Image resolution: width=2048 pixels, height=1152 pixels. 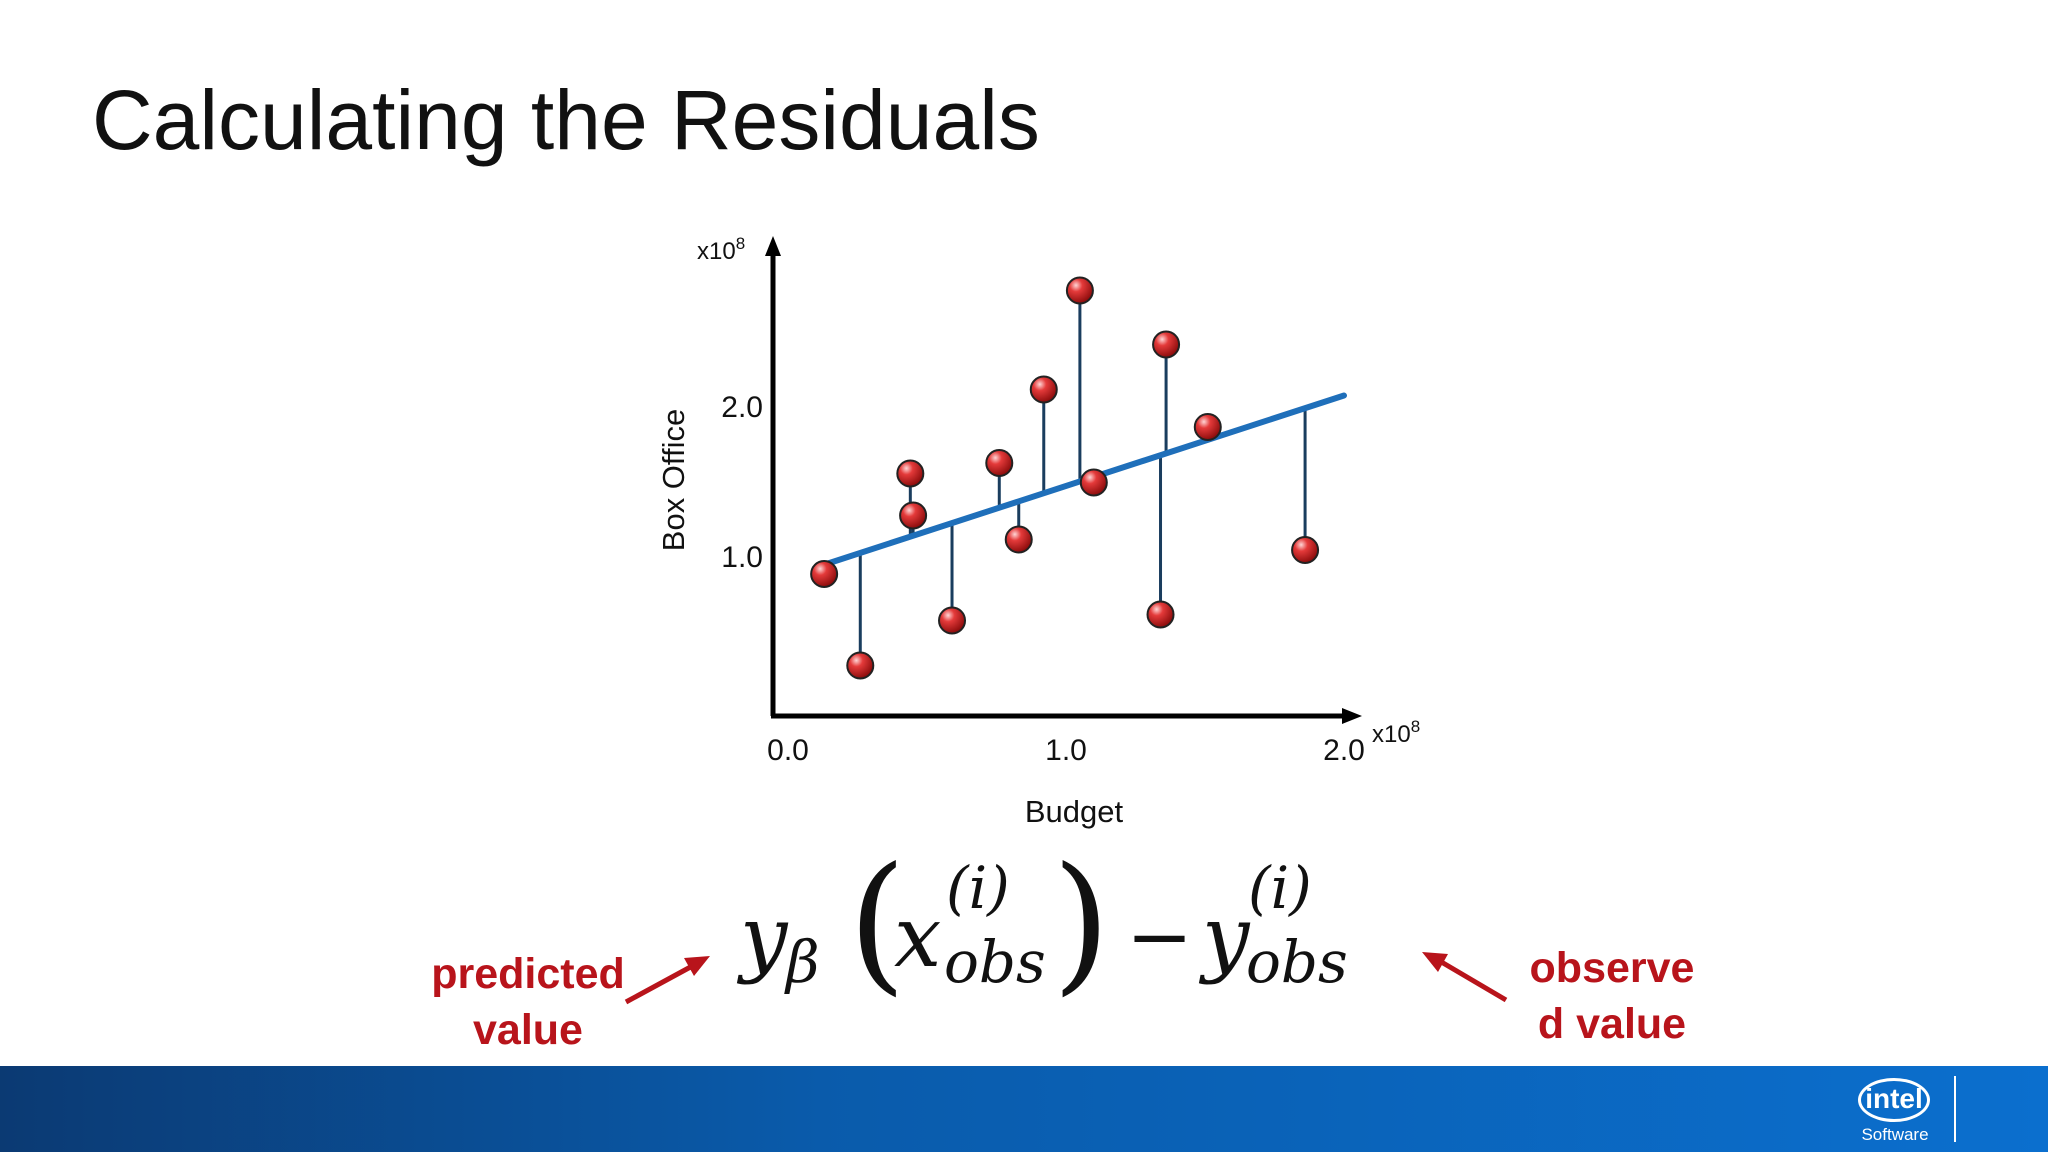 What do you see at coordinates (1024, 1109) in the screenshot?
I see `footer-bar` at bounding box center [1024, 1109].